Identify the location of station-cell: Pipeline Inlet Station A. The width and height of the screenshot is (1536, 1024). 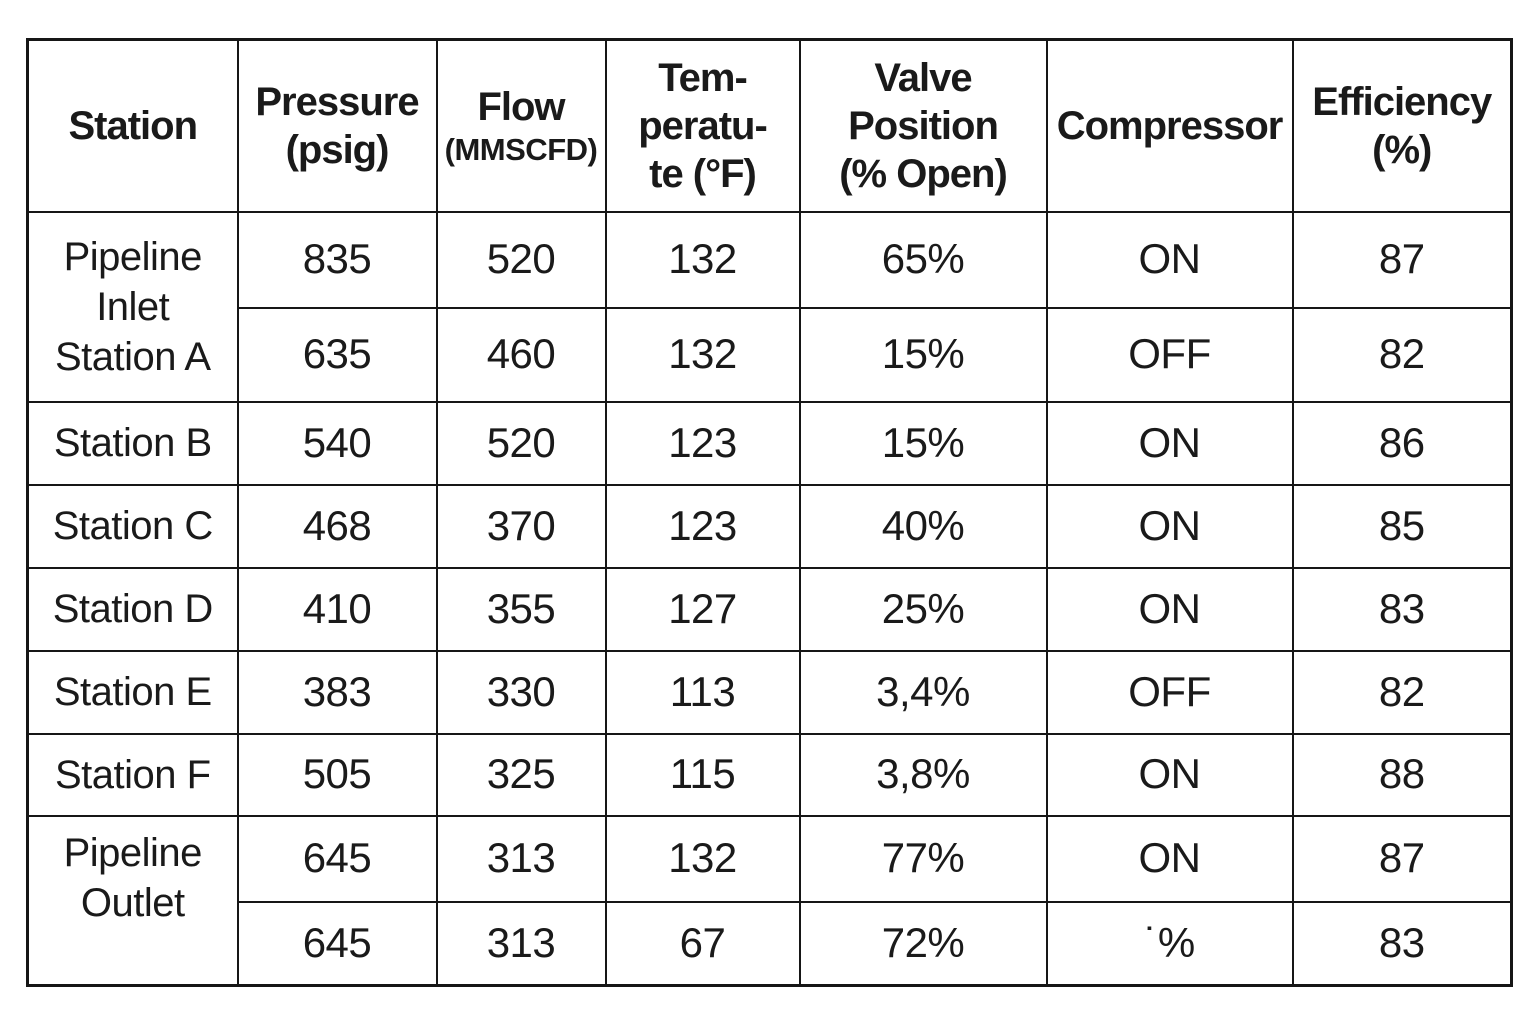
(132, 306).